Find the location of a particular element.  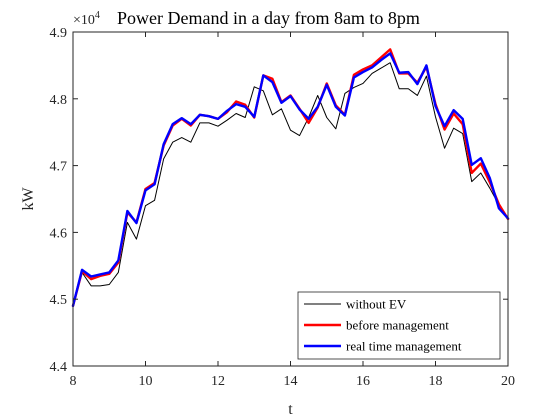

chart-title: Power Demand in a day from 8am to 8pm is located at coordinates (268, 18).